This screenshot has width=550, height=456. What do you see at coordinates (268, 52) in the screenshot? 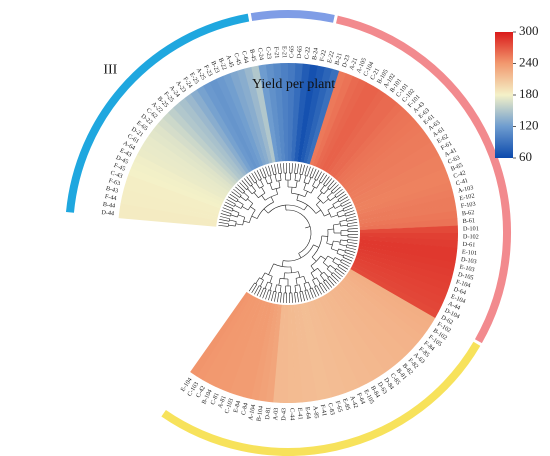
I see `leaf-label: C-23` at bounding box center [268, 52].